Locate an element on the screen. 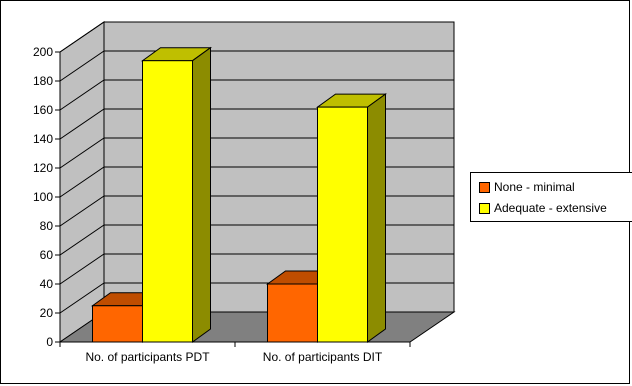 The image size is (632, 386). y-tick-label-100: 100 is located at coordinates (43, 197).